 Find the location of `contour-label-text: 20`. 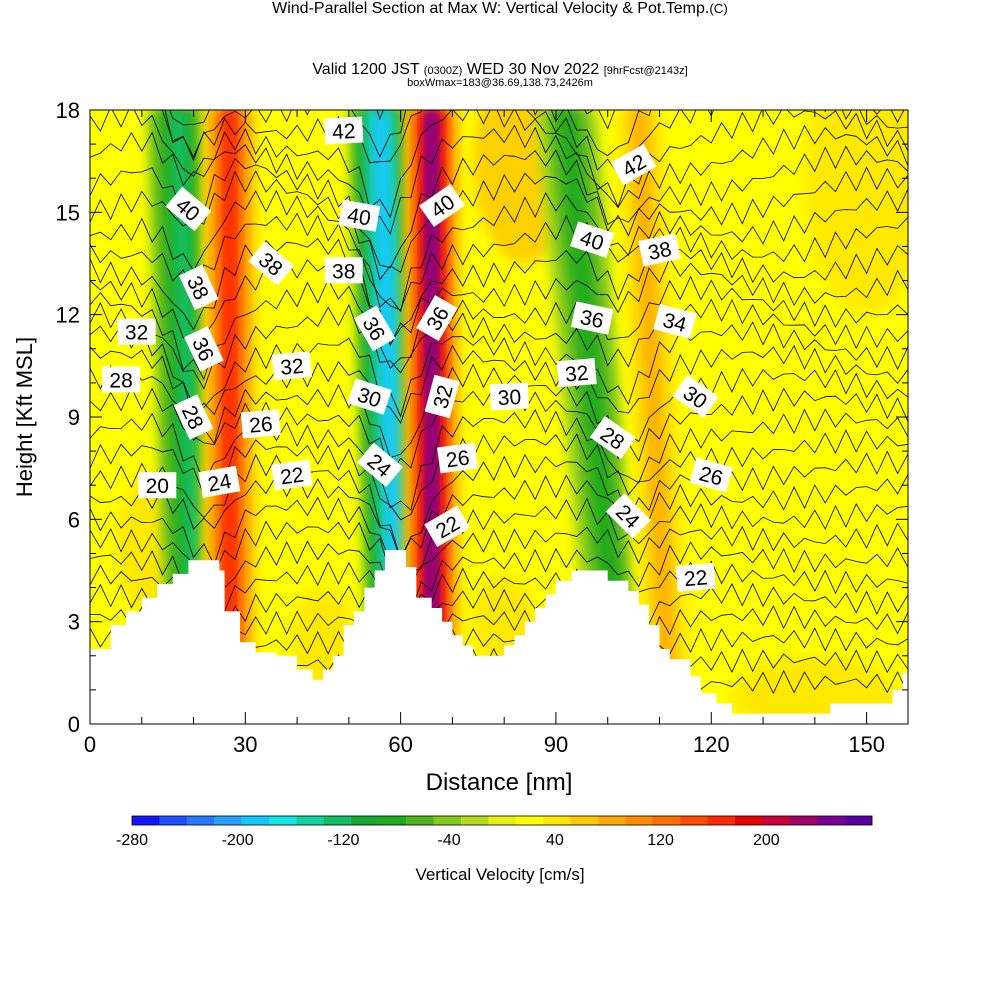

contour-label-text: 20 is located at coordinates (157, 486).